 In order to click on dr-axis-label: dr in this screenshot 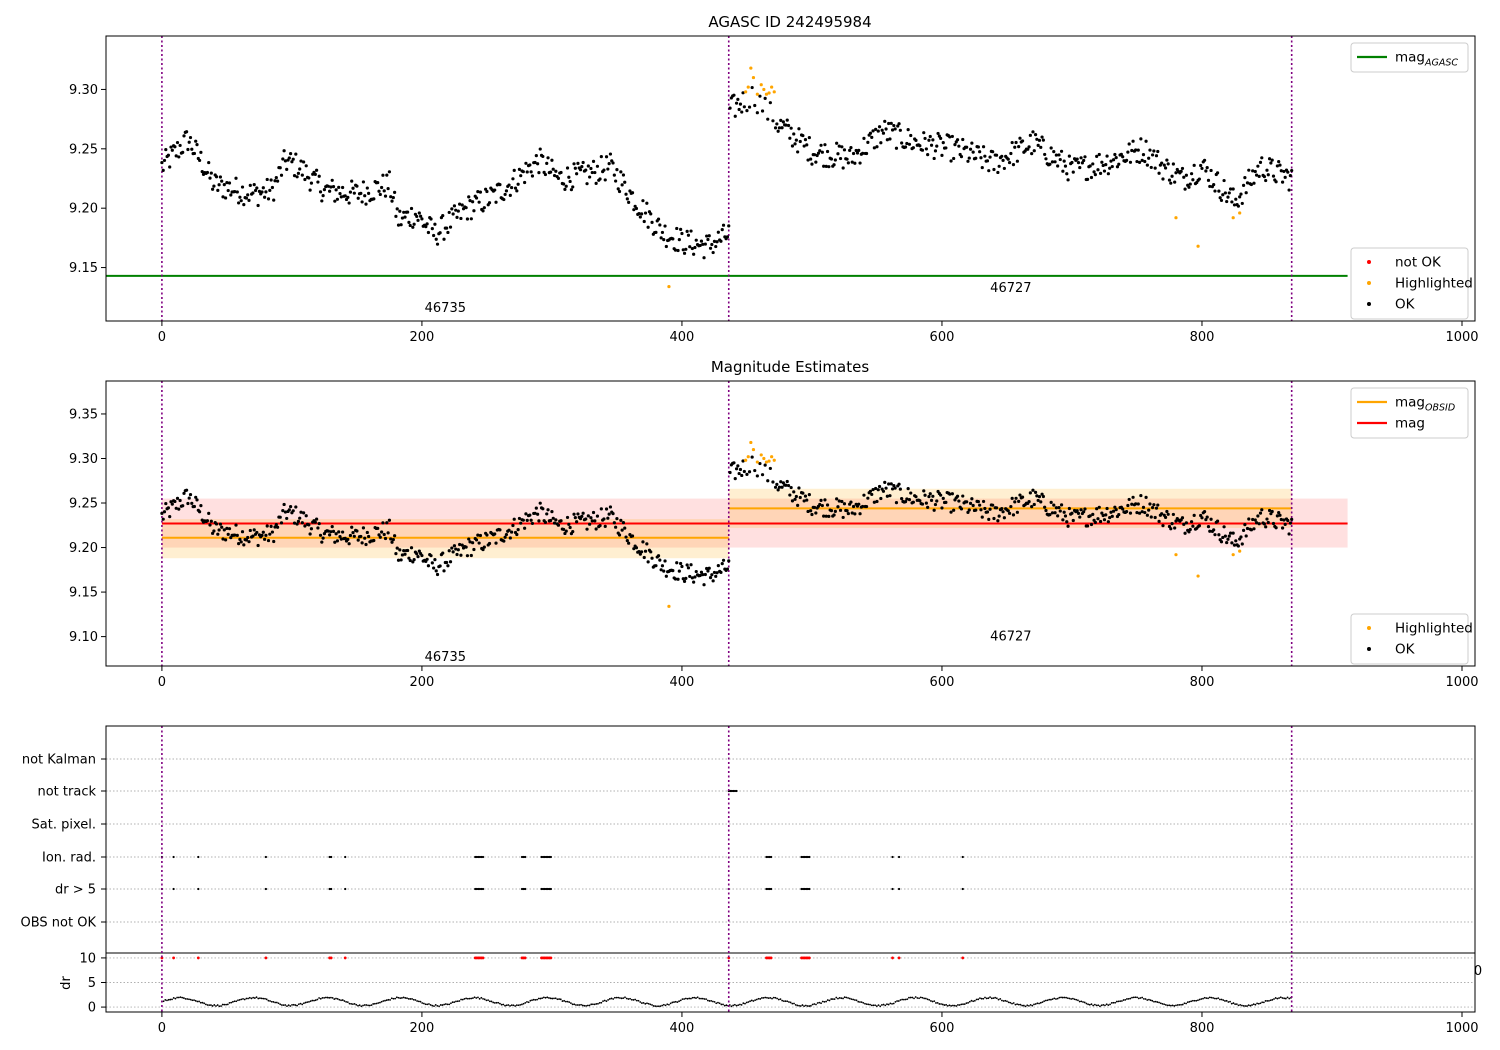, I will do `click(66, 983)`.